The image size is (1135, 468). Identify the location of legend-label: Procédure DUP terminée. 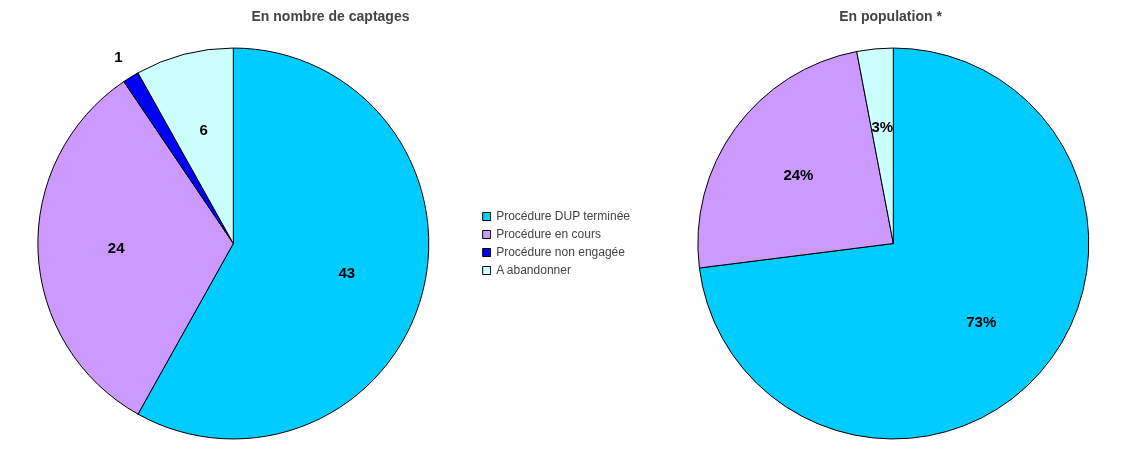
(563, 216).